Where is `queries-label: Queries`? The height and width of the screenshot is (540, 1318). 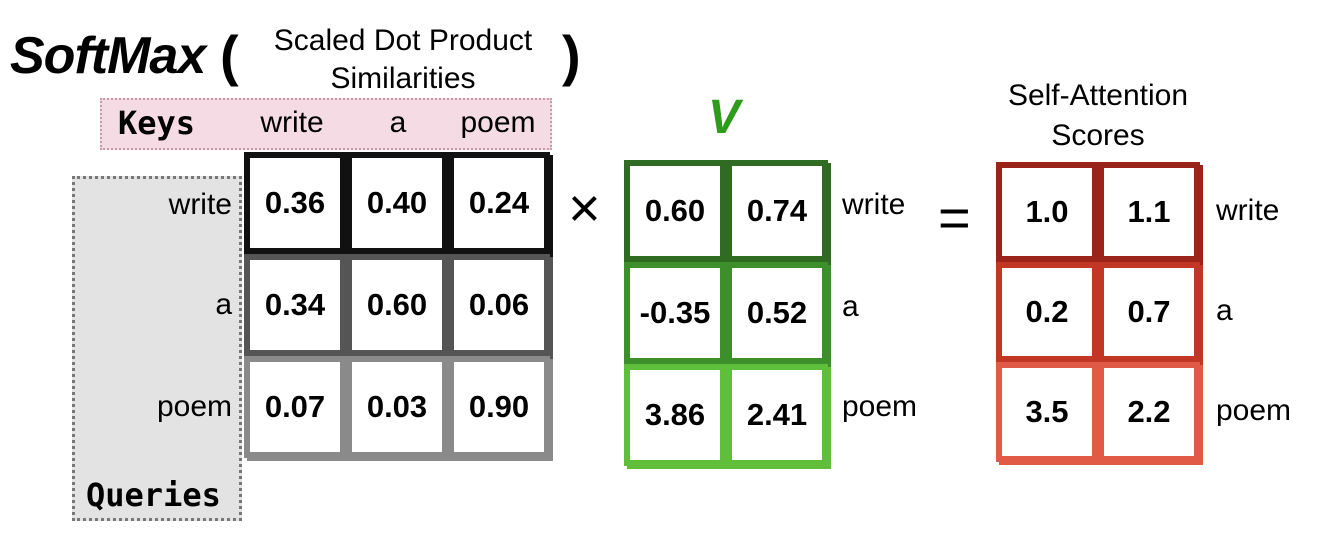 queries-label: Queries is located at coordinates (153, 495).